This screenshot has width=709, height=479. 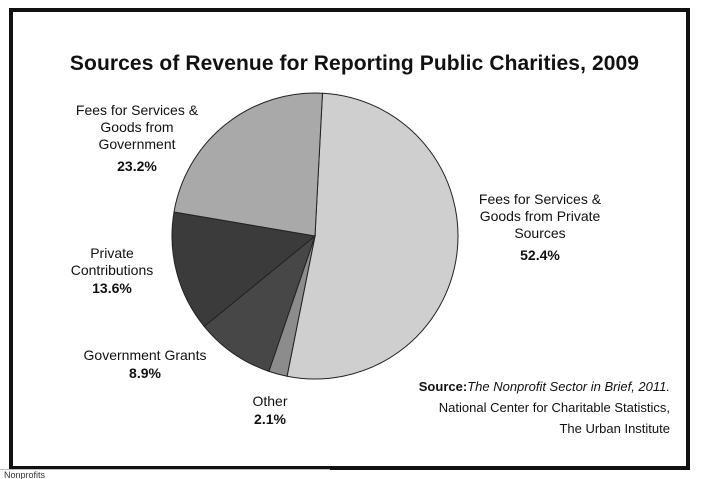 What do you see at coordinates (540, 233) in the screenshot?
I see `slice-label-text: Sources` at bounding box center [540, 233].